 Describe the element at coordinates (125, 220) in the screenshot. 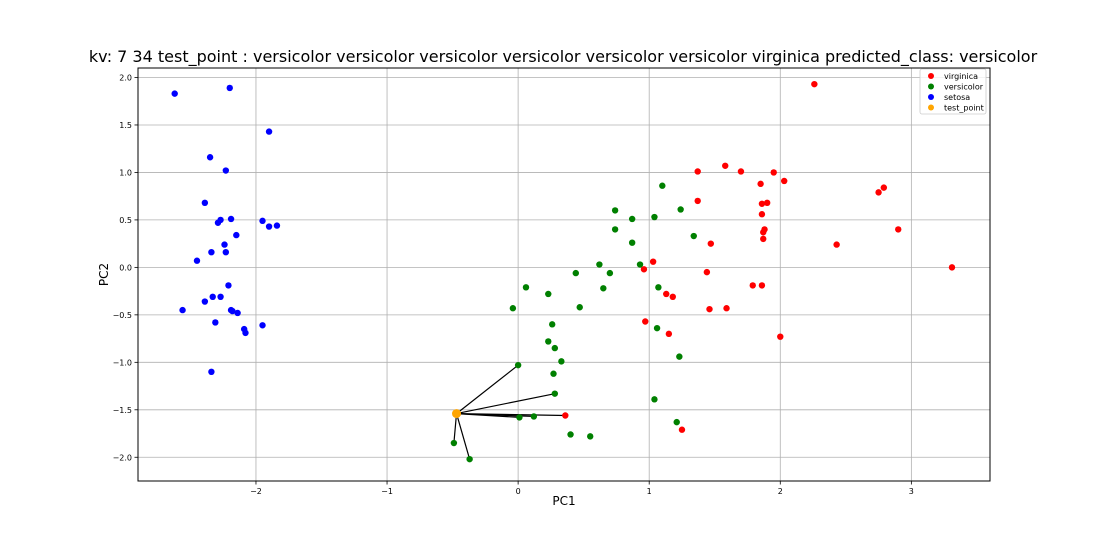

I see `y-tick-label: 0.5` at that location.